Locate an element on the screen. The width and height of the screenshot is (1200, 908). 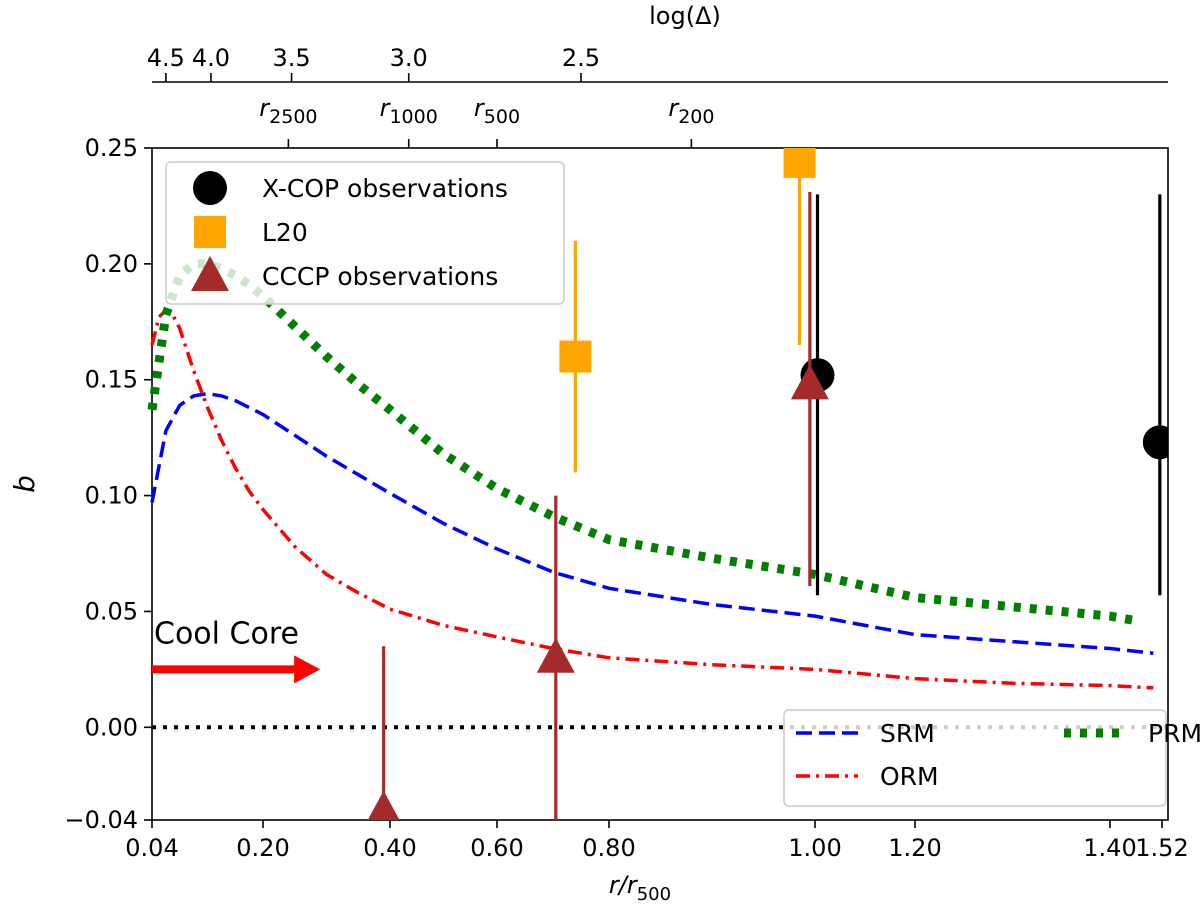
y-tick-label: −0.04 is located at coordinates (101, 820).